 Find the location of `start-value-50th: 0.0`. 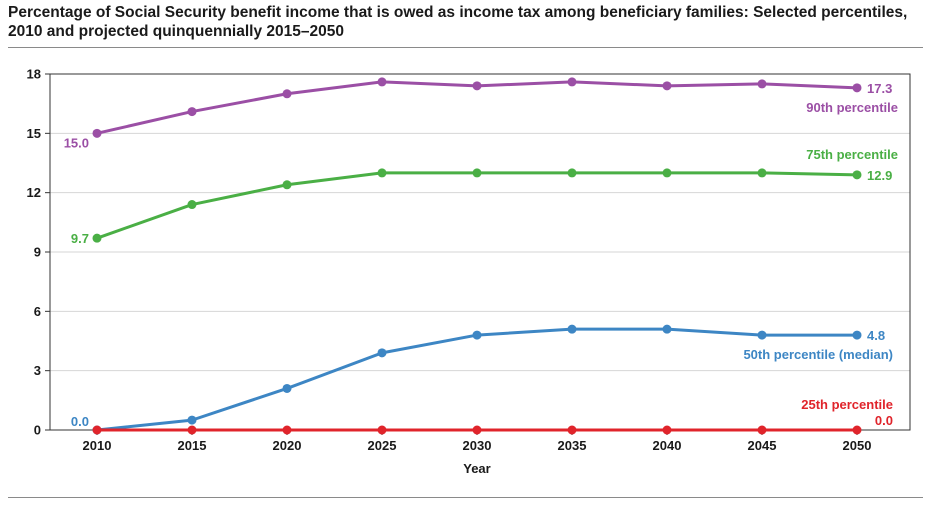

start-value-50th: 0.0 is located at coordinates (80, 421).